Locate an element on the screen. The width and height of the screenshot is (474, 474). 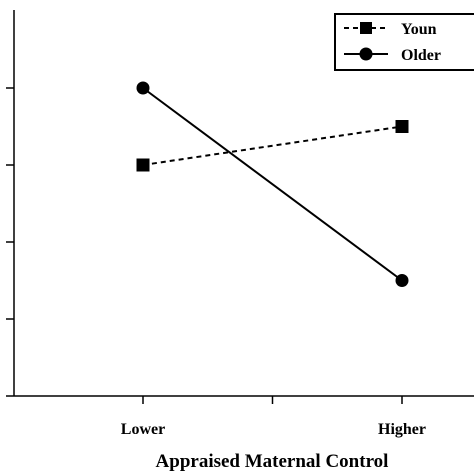
x-tick-label-higher: Higher is located at coordinates (402, 429).